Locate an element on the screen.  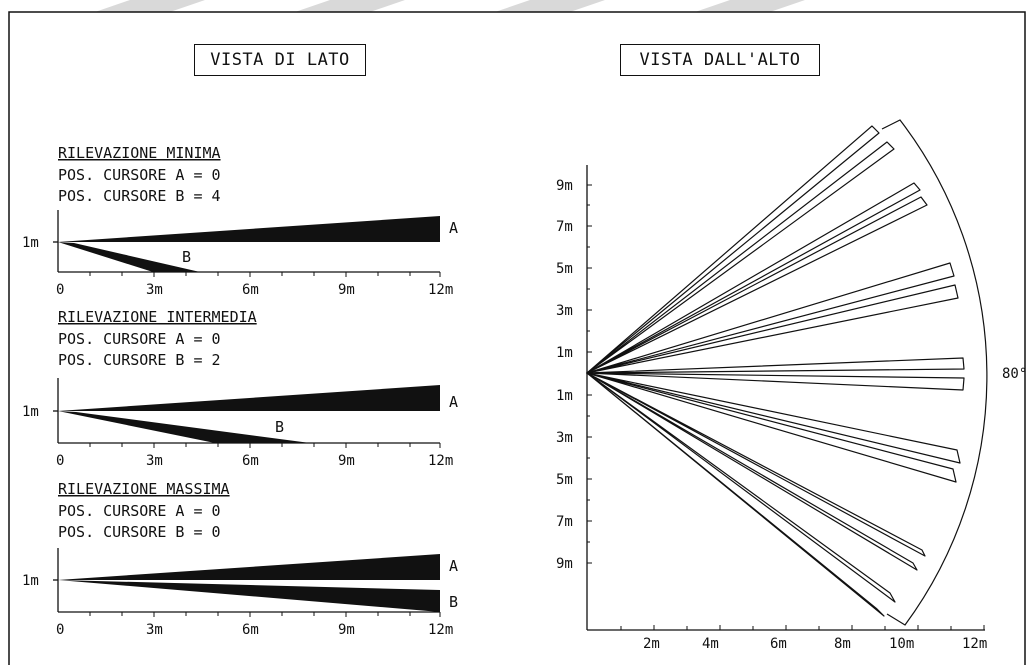
panel-heading: RILEVAZIONE MASSIMA is located at coordinates (144, 489).